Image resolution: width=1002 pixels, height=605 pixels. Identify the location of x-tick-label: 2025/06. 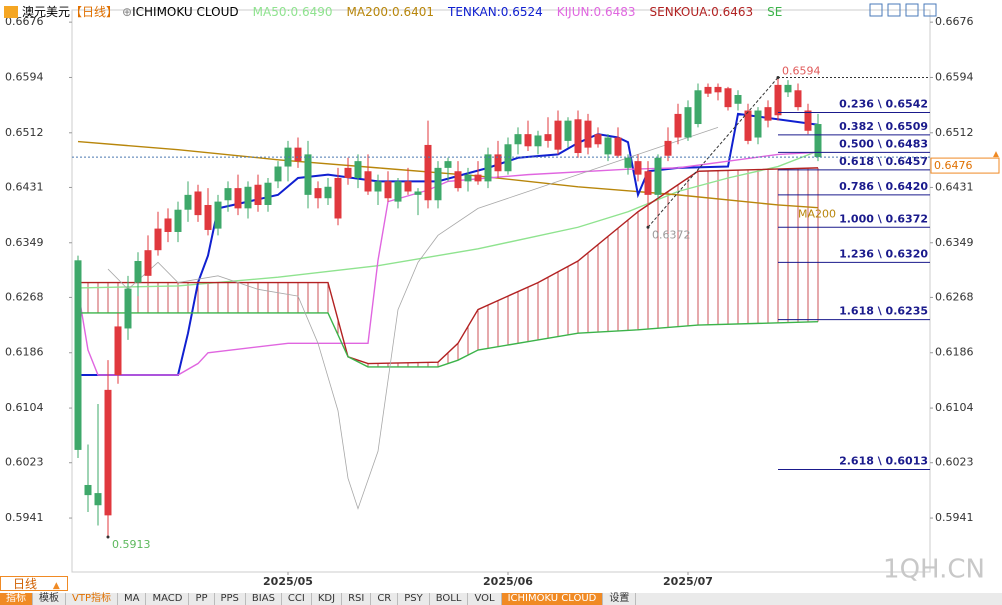
(508, 581).